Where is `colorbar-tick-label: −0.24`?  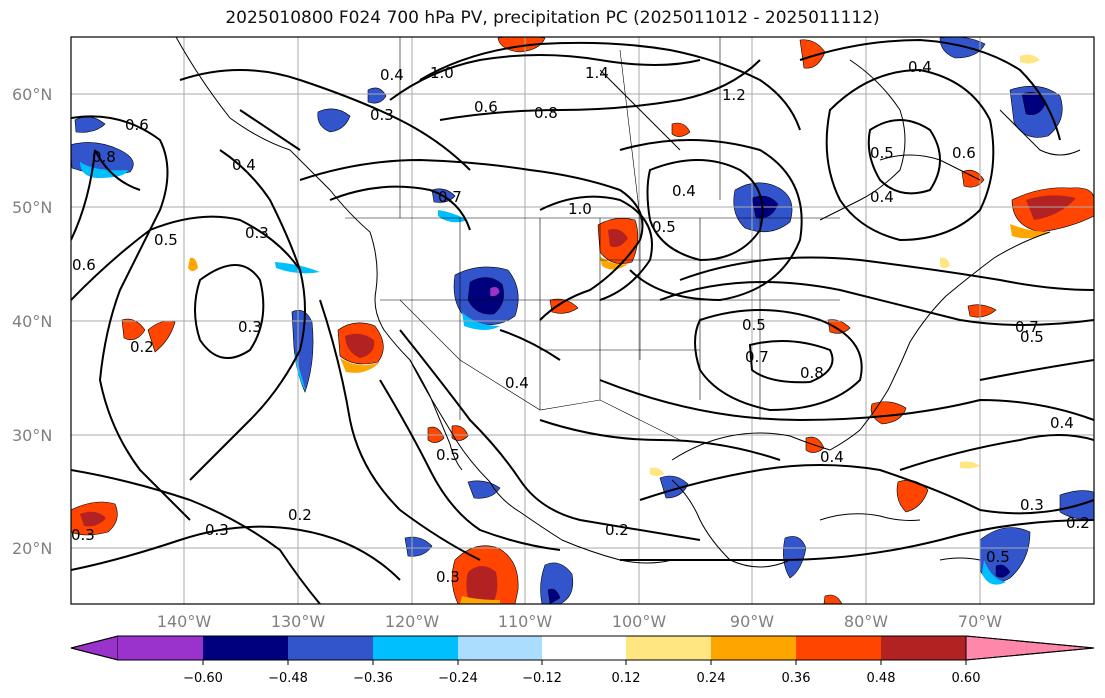
colorbar-tick-label: −0.24 is located at coordinates (458, 678).